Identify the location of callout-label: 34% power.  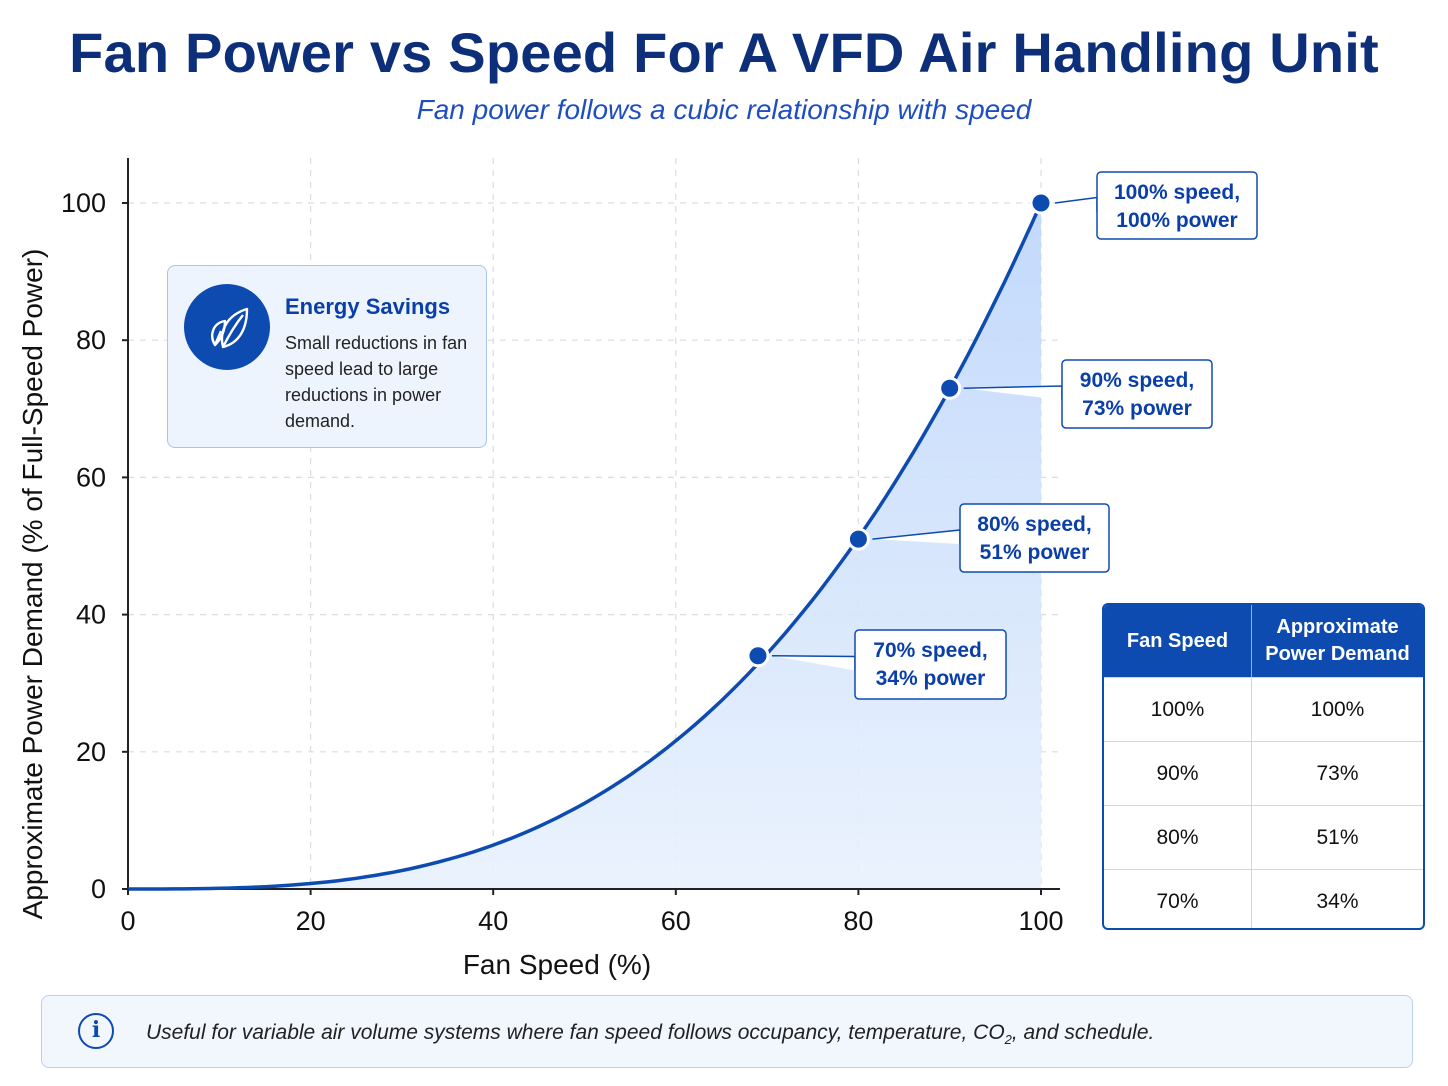
(931, 678).